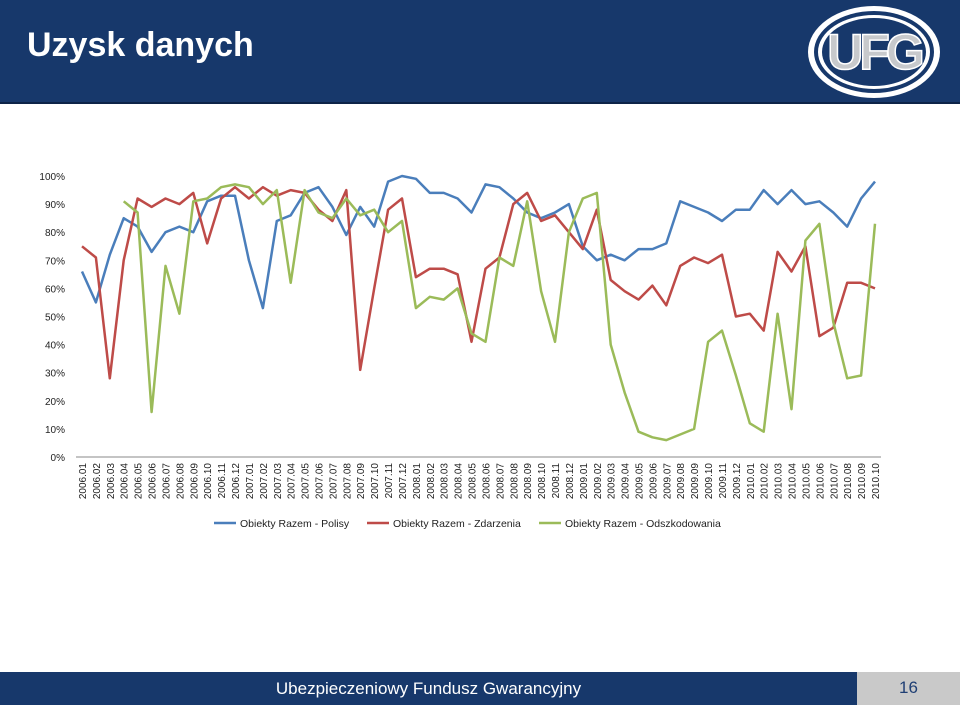  I want to click on x-tick-label: 2008.07, so click(500, 481).